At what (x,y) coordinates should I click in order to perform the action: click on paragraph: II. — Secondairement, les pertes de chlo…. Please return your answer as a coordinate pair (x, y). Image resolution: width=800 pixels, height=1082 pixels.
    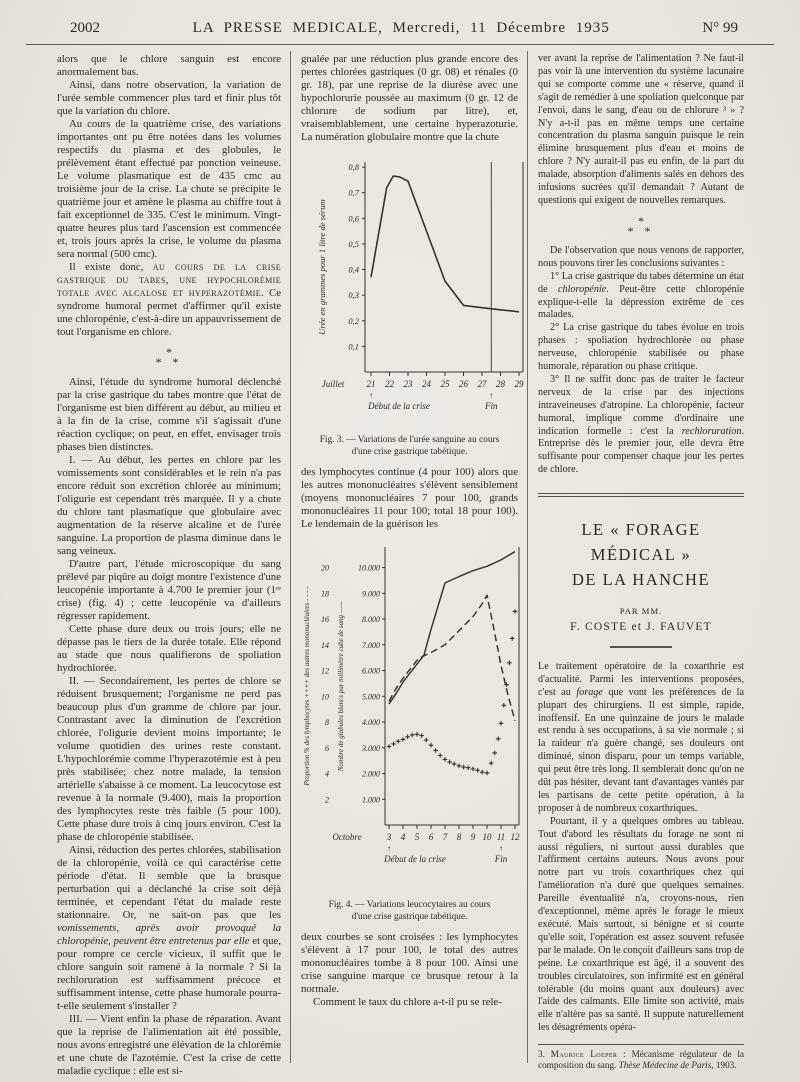
    Looking at the image, I should click on (169, 759).